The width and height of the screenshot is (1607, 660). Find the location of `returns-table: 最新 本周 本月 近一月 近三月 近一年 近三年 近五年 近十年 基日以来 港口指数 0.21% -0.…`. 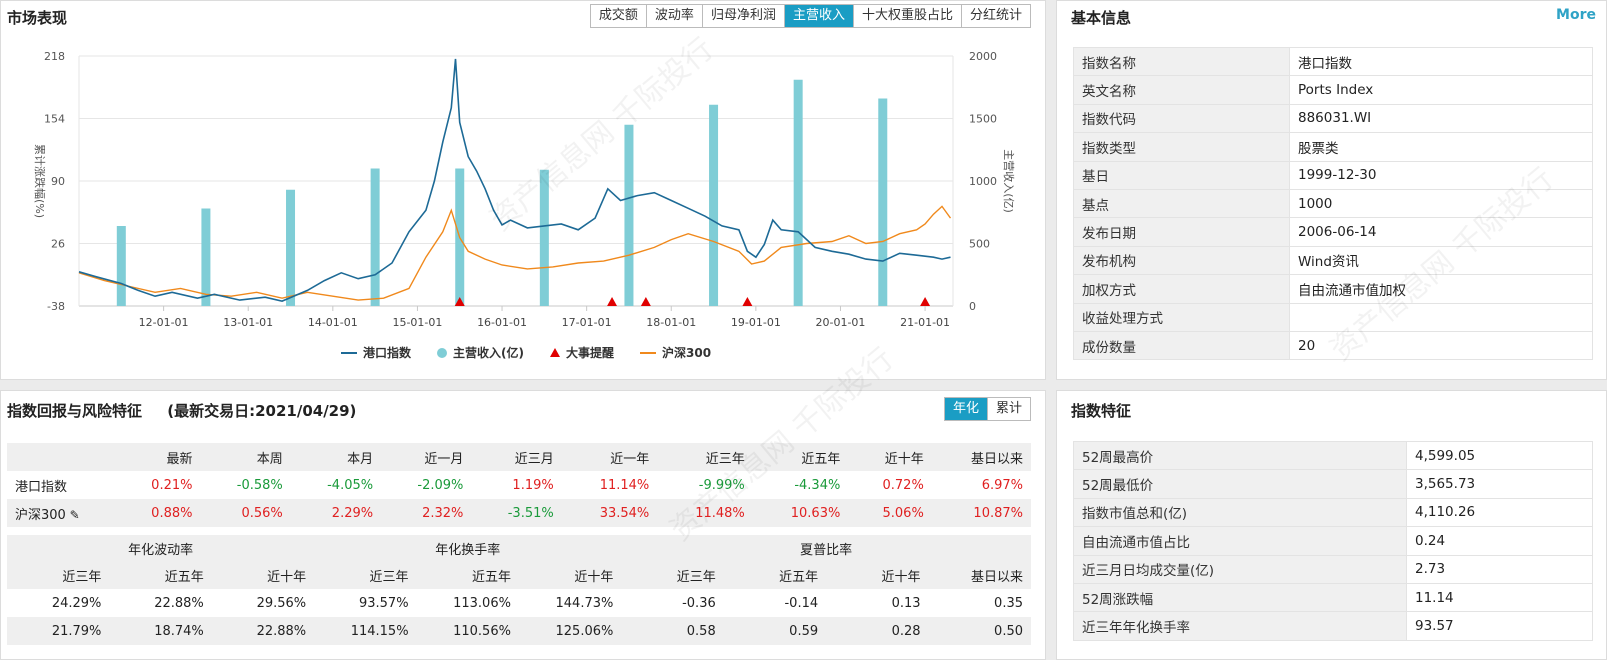

returns-table: 最新 本周 本月 近一月 近三月 近一年 近三年 近五年 近十年 基日以来 港口指数 0.21% -0.… is located at coordinates (519, 485).